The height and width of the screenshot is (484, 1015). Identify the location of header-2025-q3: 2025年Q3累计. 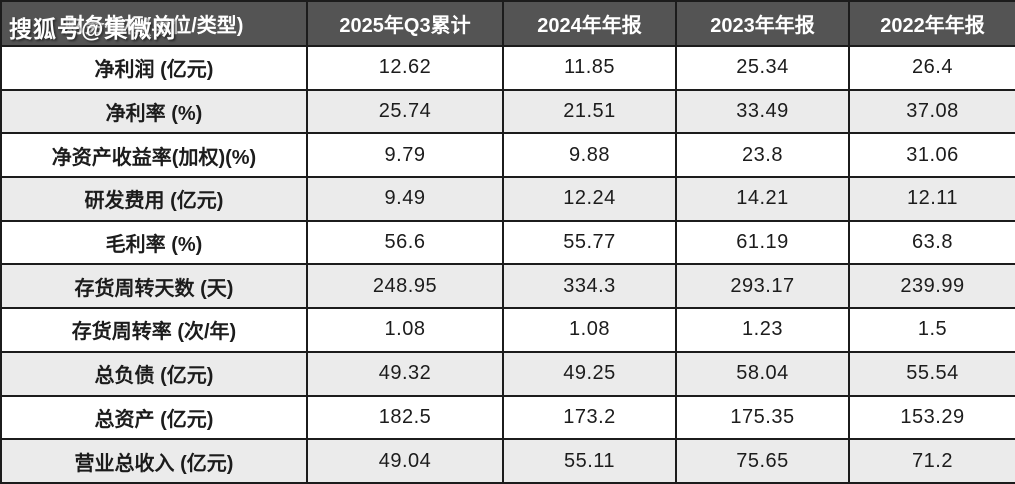
(405, 23).